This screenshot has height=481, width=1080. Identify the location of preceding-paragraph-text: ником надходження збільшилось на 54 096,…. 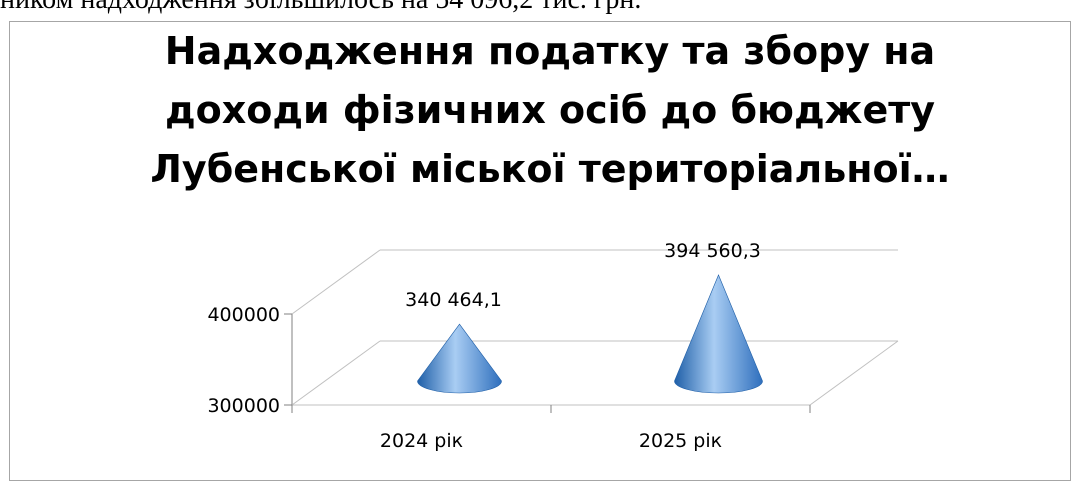
(540, 8).